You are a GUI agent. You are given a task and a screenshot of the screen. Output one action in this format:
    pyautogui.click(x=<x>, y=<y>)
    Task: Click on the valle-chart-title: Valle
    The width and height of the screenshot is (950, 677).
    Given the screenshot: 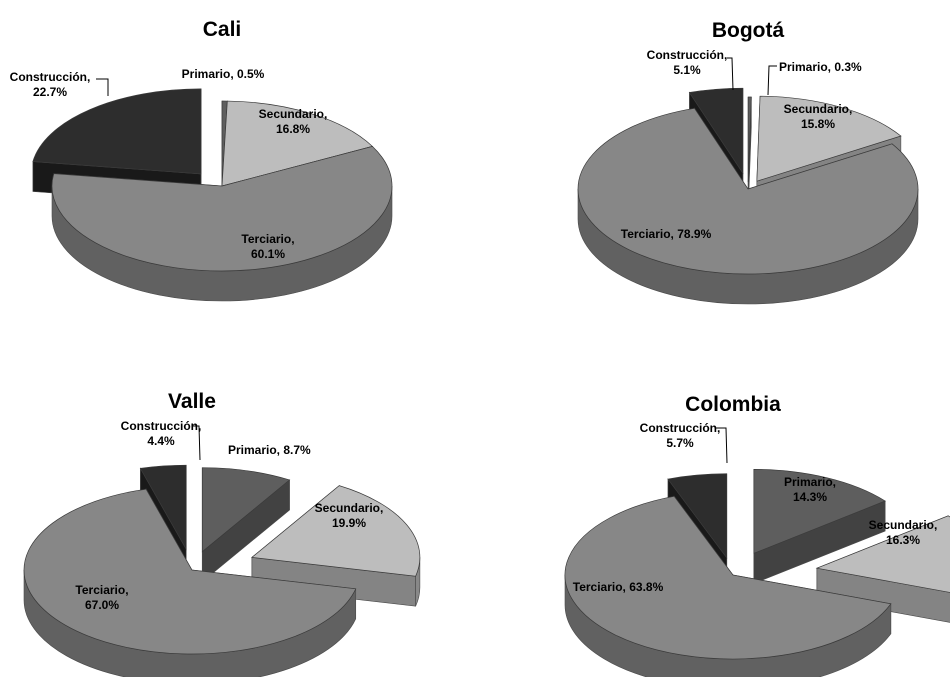 What is the action you would take?
    pyautogui.click(x=192, y=401)
    